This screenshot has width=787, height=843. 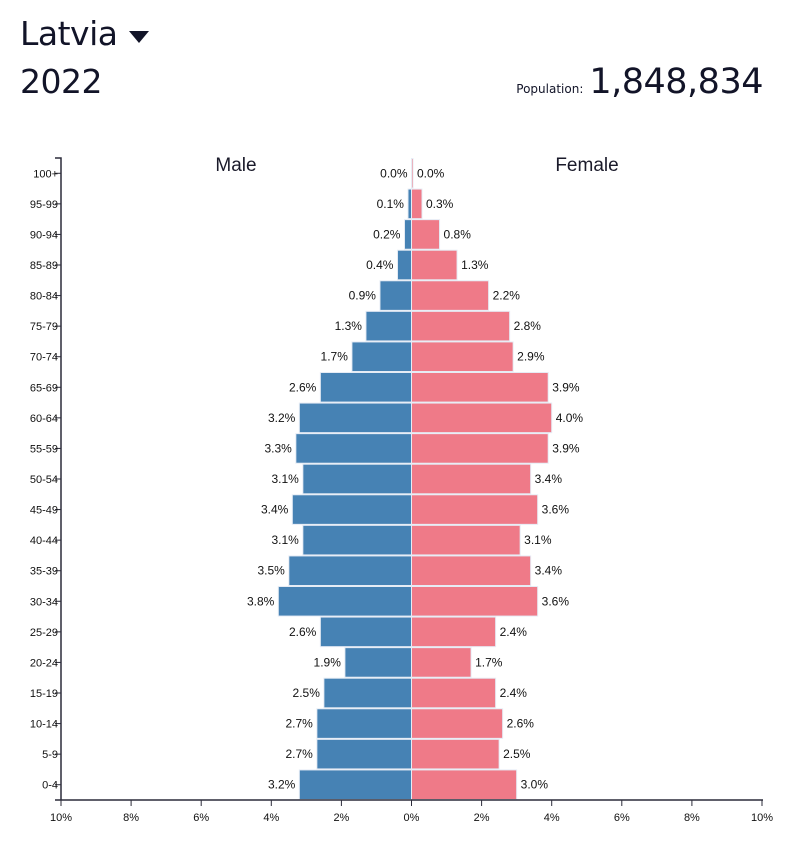 What do you see at coordinates (44, 602) in the screenshot?
I see `y-tick-label: 30-34` at bounding box center [44, 602].